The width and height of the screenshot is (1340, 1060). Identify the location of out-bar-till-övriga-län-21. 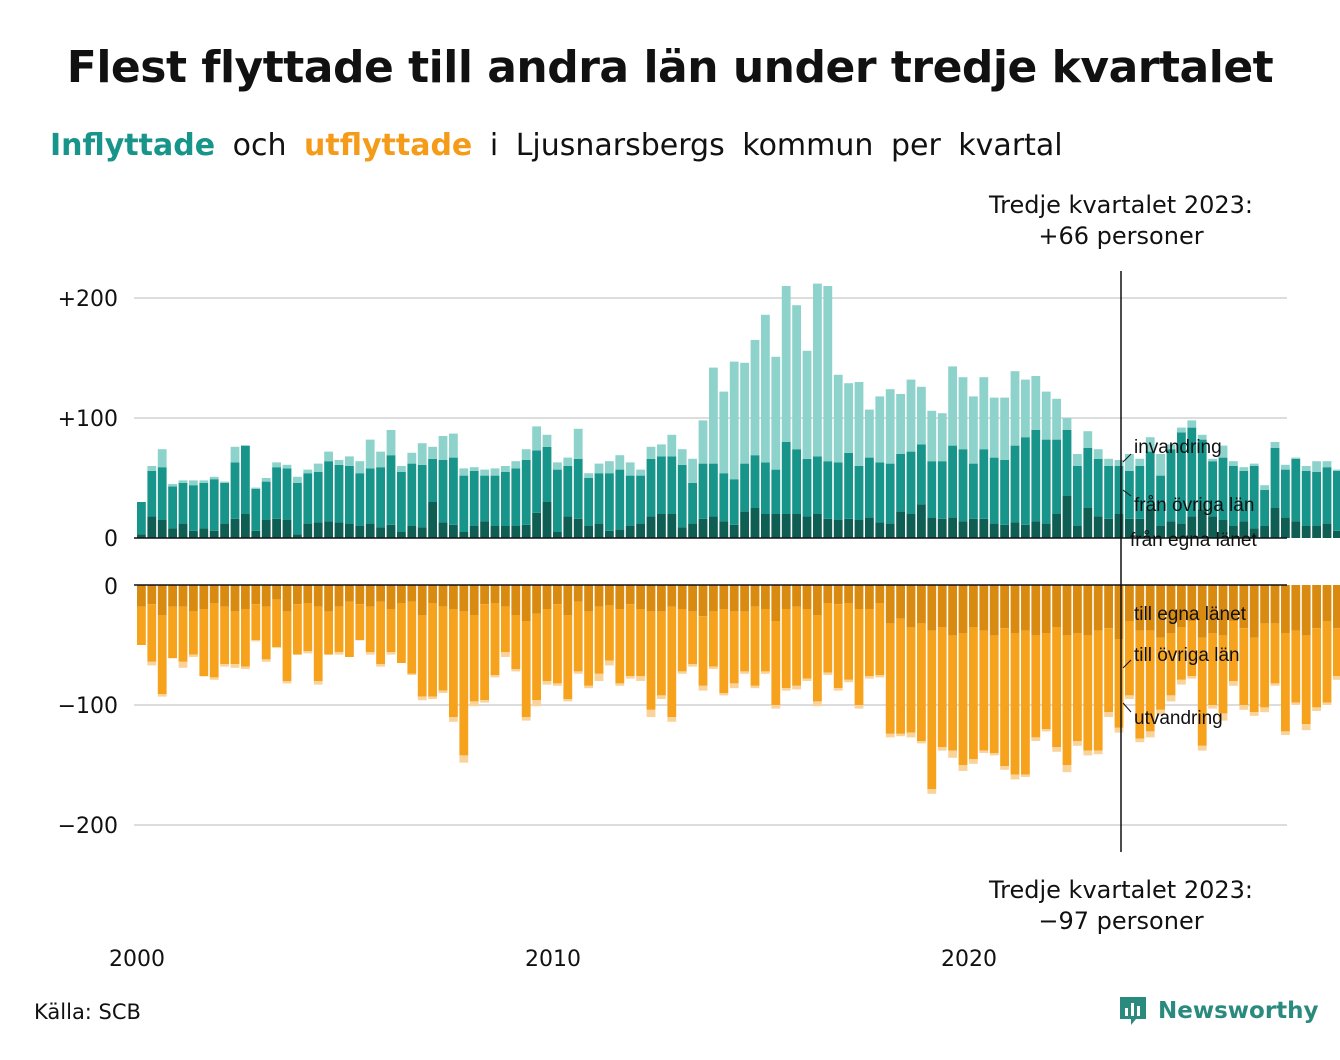
(360, 622).